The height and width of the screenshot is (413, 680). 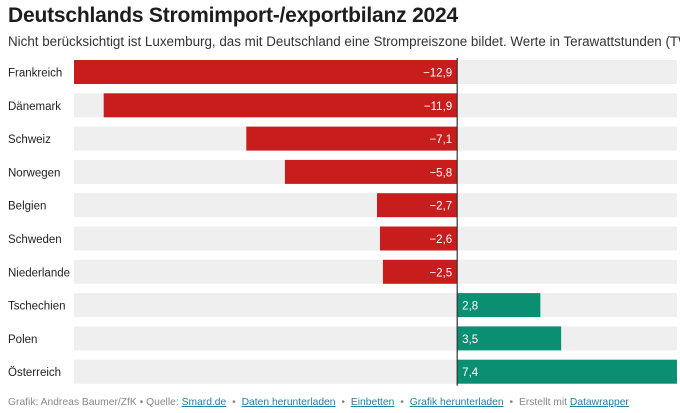 I want to click on value-label: −5,8, so click(x=440, y=173).